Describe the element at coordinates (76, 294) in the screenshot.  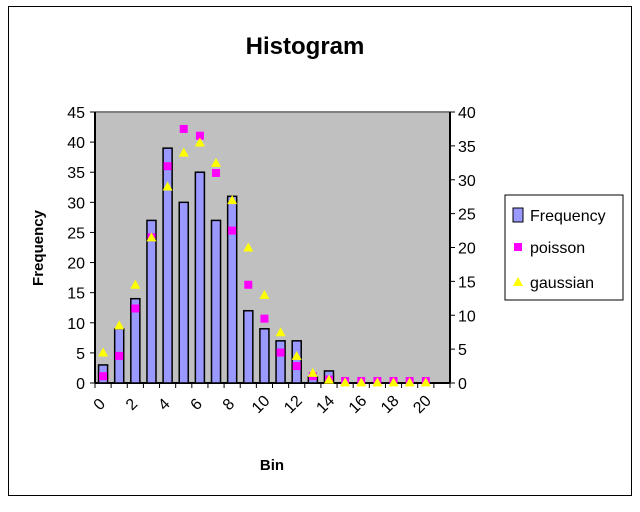
I see `y-tick-label: 15` at that location.